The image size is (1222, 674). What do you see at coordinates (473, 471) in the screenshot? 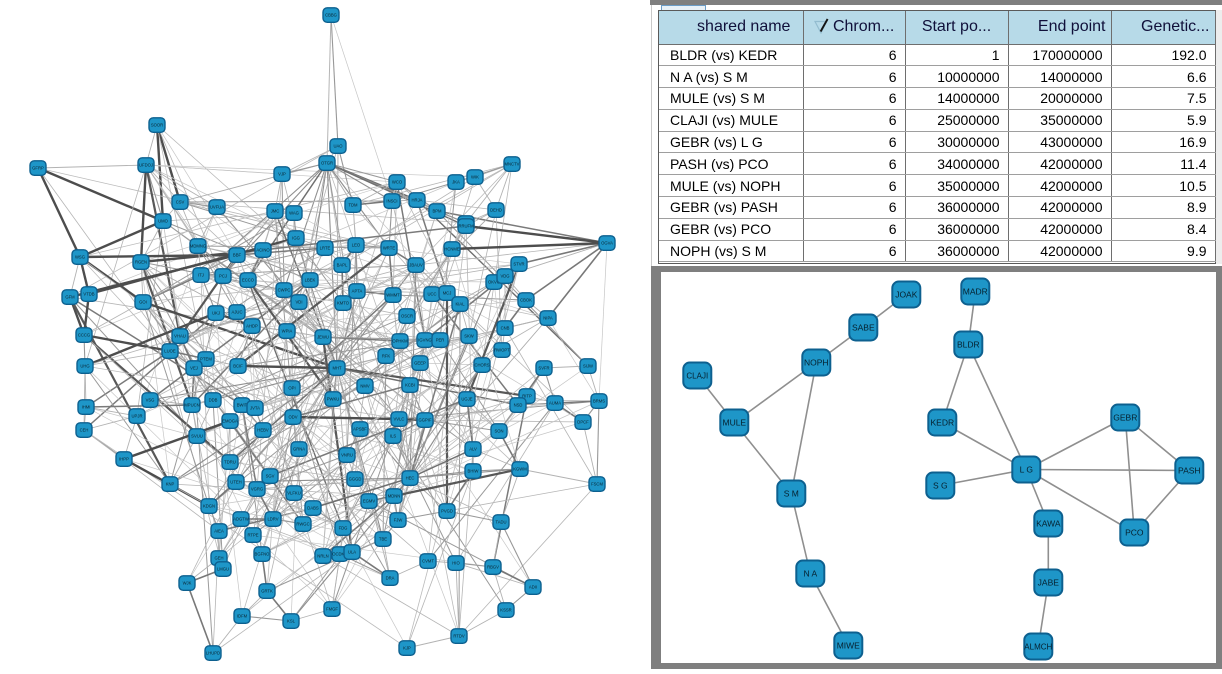
I see `svg-text: BHIW` at bounding box center [473, 471].